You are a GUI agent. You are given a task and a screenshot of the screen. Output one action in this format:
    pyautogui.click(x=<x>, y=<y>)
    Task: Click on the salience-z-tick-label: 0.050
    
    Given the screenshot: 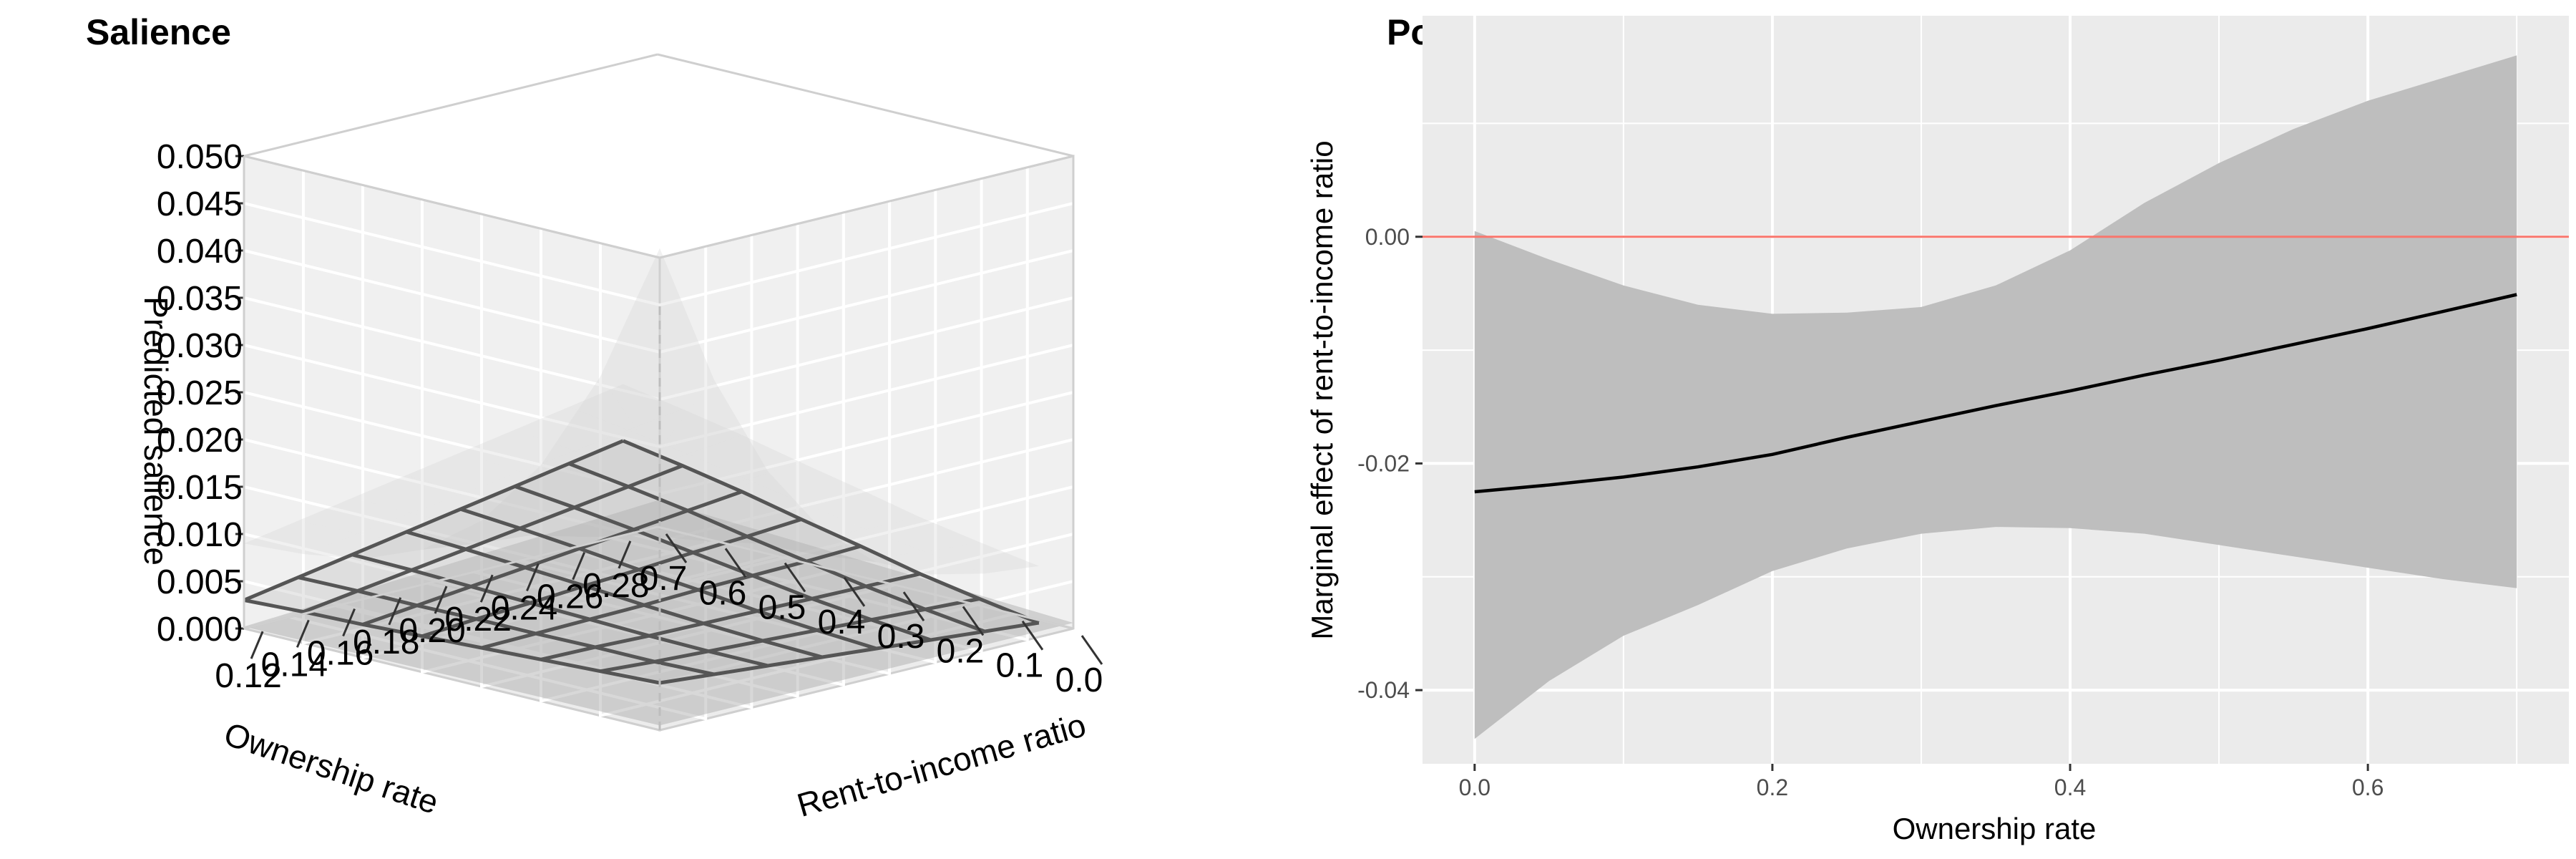 What is the action you would take?
    pyautogui.click(x=200, y=157)
    